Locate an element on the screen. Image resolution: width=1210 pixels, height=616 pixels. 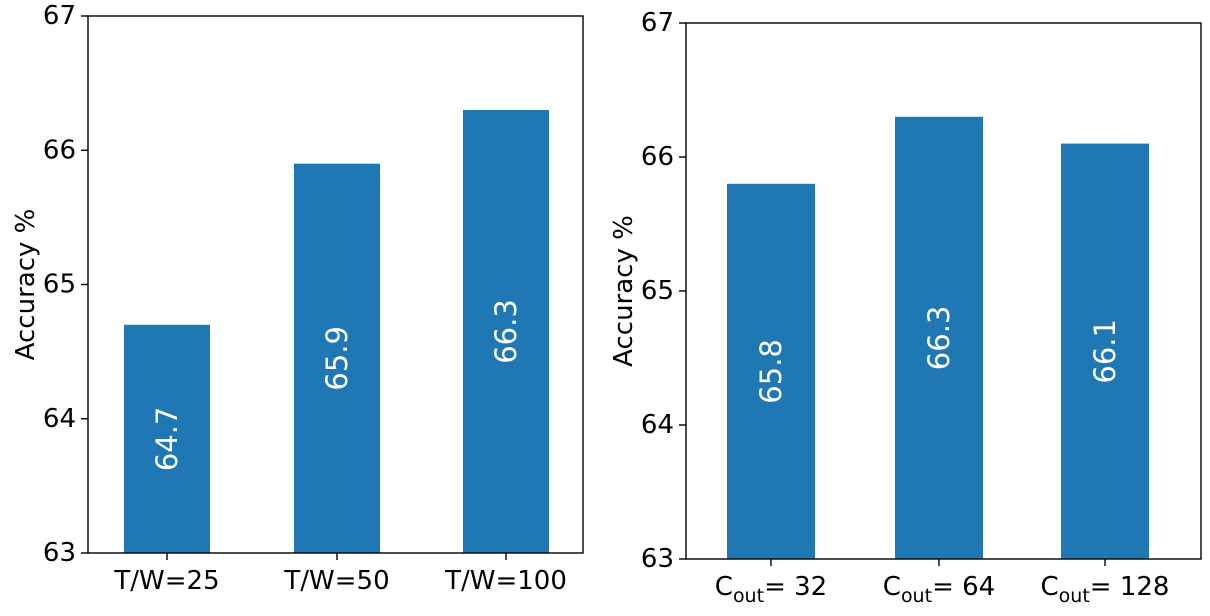
x-tick-label: Cout= 128 is located at coordinates (1105, 589).